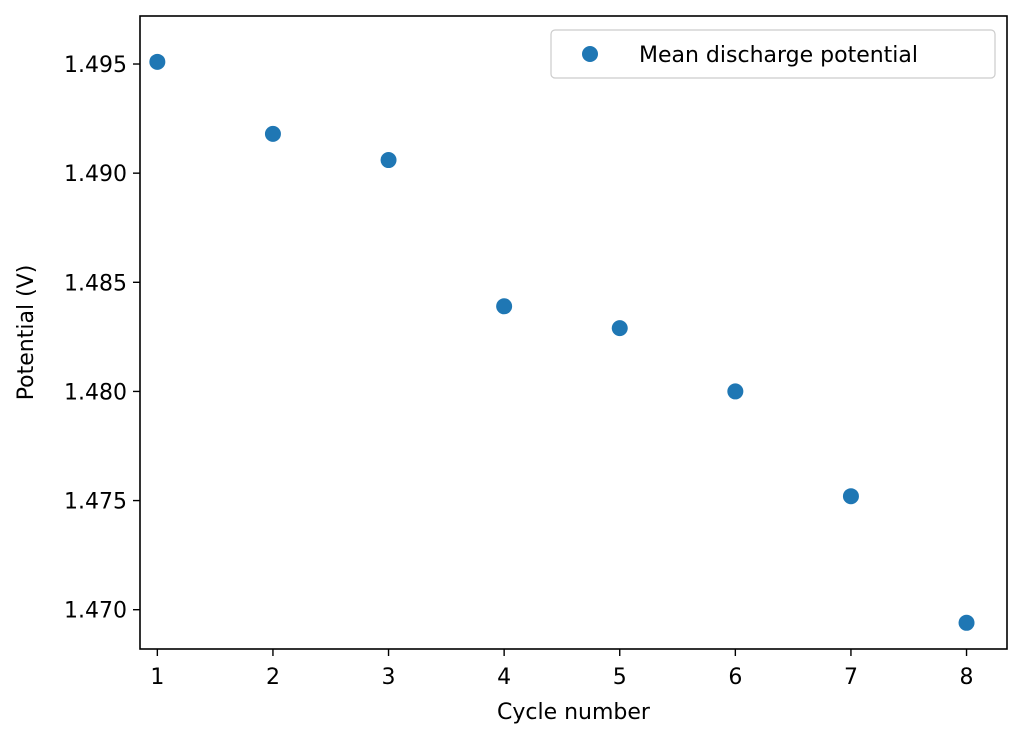  What do you see at coordinates (95, 502) in the screenshot?
I see `y-tick-label: 1.475` at bounding box center [95, 502].